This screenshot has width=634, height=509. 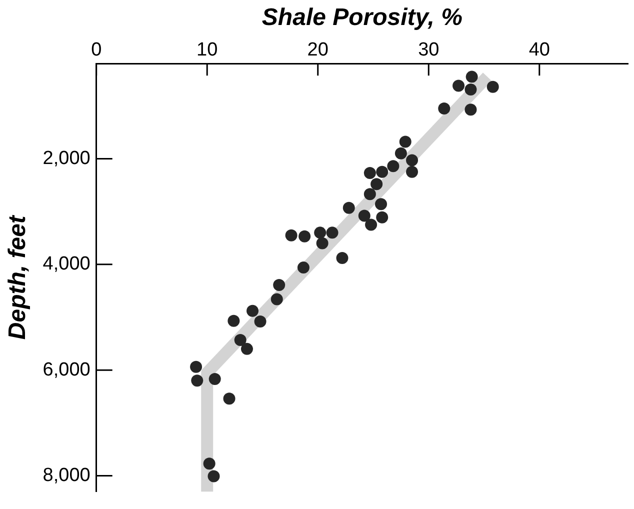 What do you see at coordinates (18, 277) in the screenshot?
I see `y-axis-title: Depth, feet` at bounding box center [18, 277].